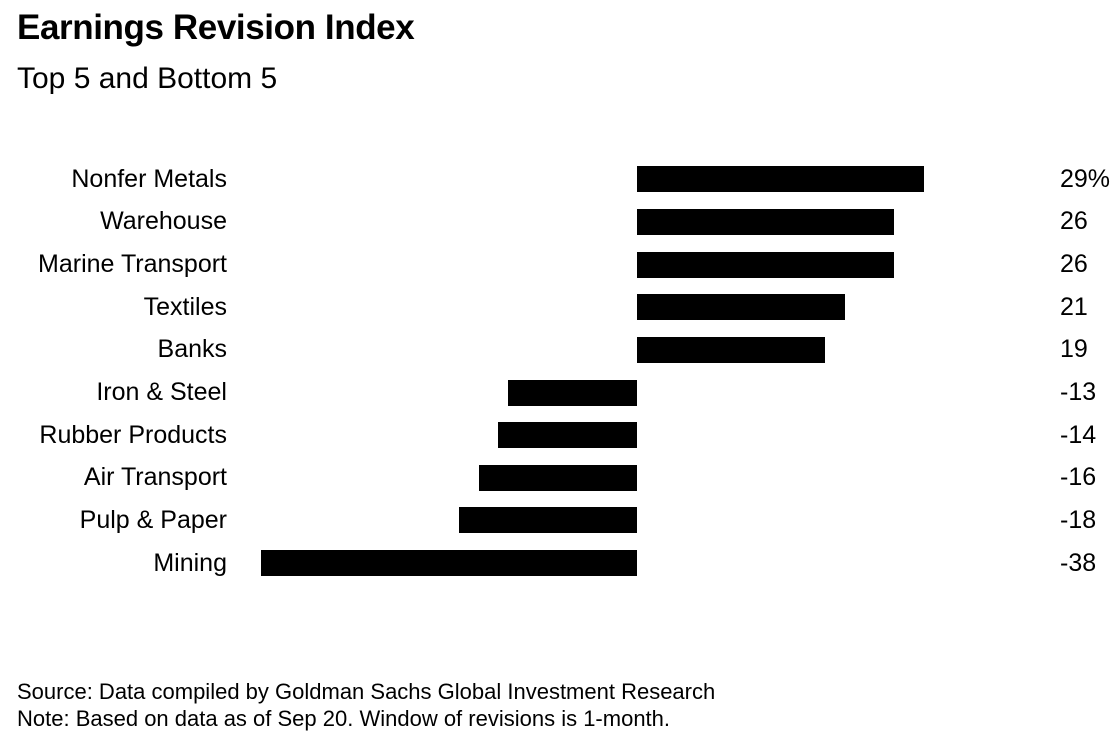 This screenshot has width=1114, height=745. I want to click on chart-row: Pulp & Paper -18, so click(557, 520).